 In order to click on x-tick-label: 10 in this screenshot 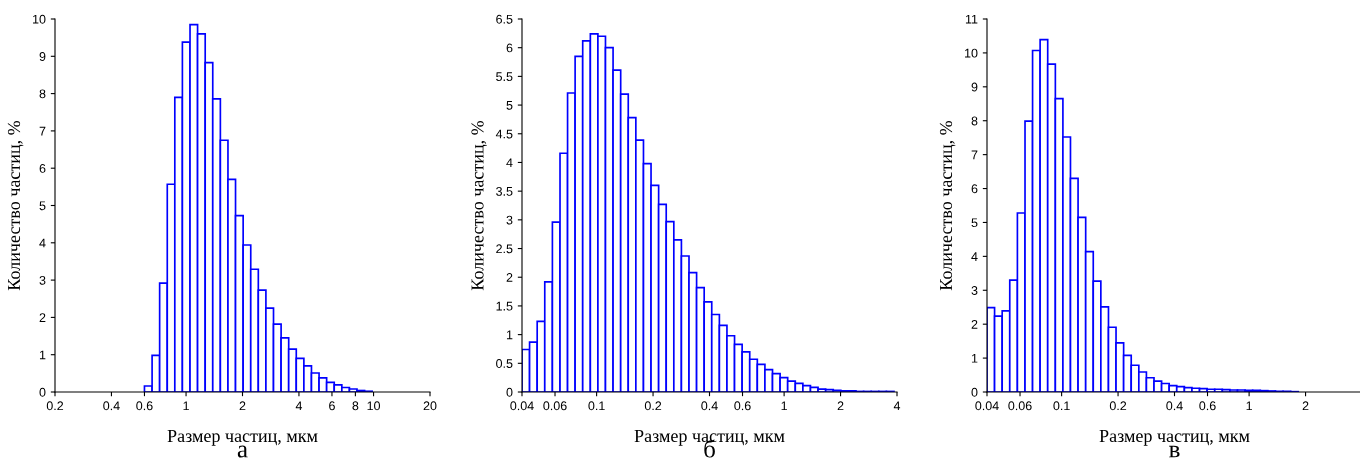, I will do `click(374, 406)`.